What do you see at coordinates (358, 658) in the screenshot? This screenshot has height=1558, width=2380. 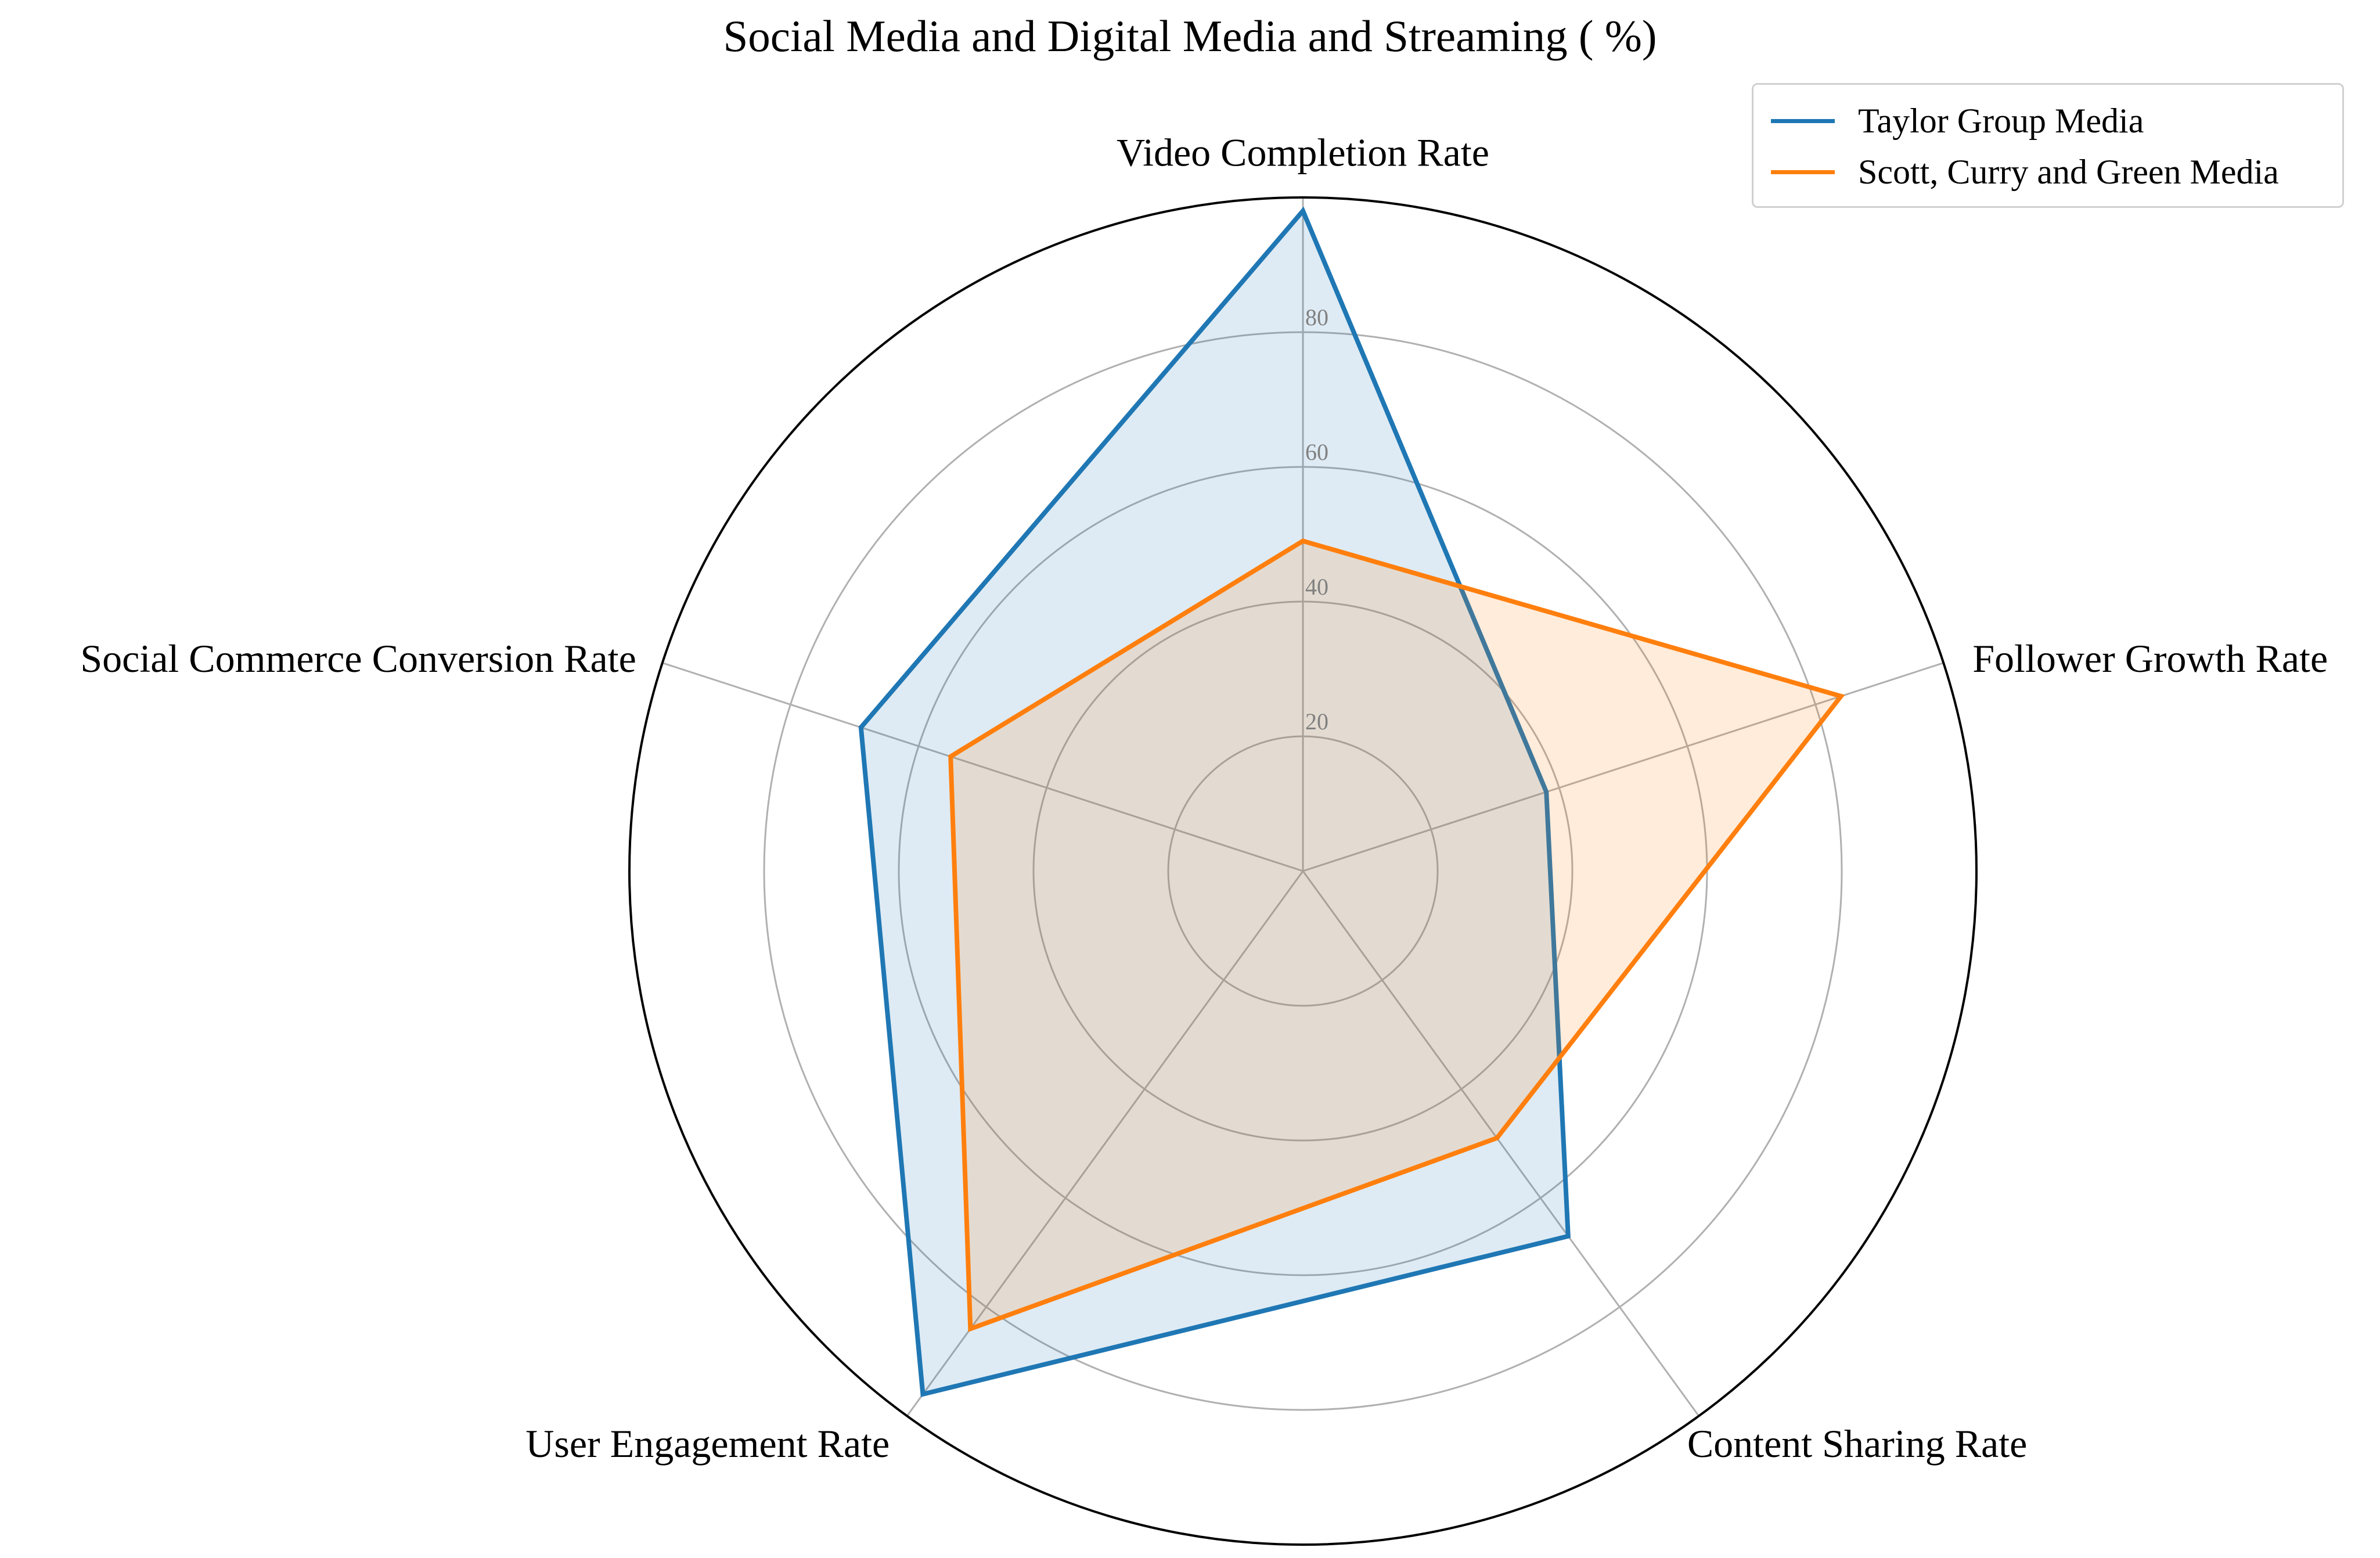 I see `category-label-4: Social Commerce Conversion Rate` at bounding box center [358, 658].